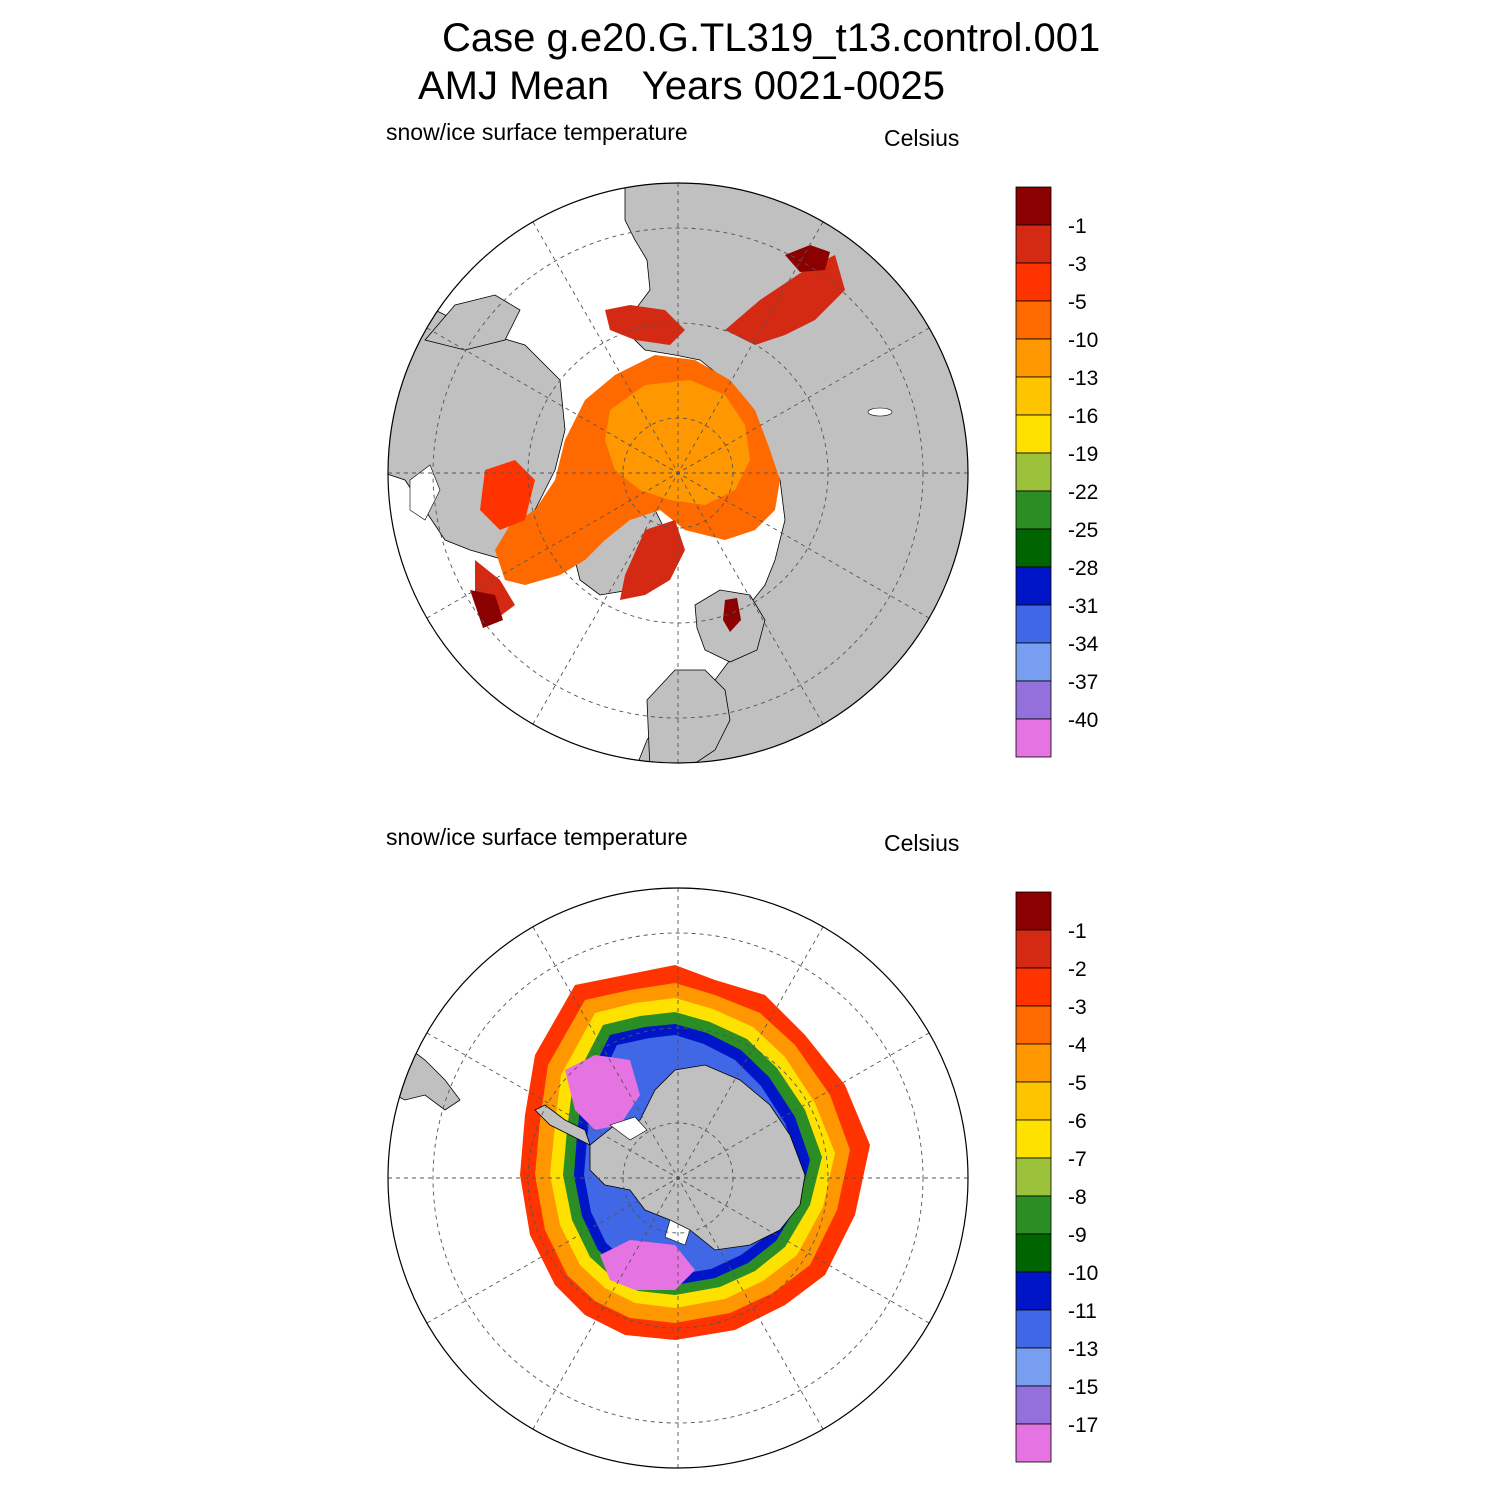 Image resolution: width=1500 pixels, height=1500 pixels. What do you see at coordinates (1077, 1121) in the screenshot?
I see `south-colorbar-label: -6` at bounding box center [1077, 1121].